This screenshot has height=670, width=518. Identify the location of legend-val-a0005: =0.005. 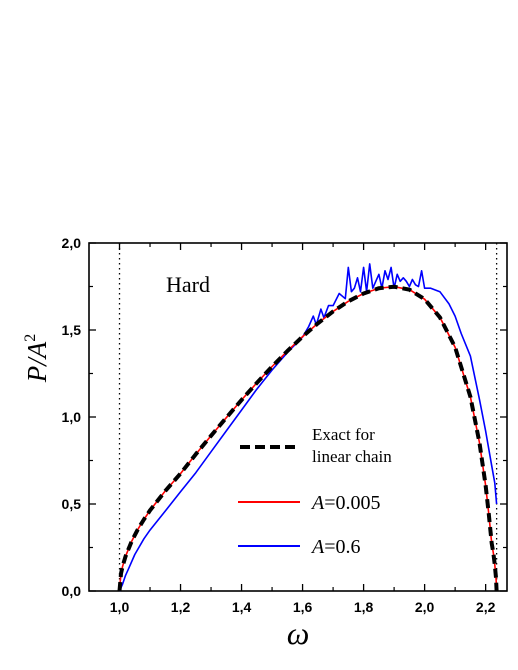
(352, 503).